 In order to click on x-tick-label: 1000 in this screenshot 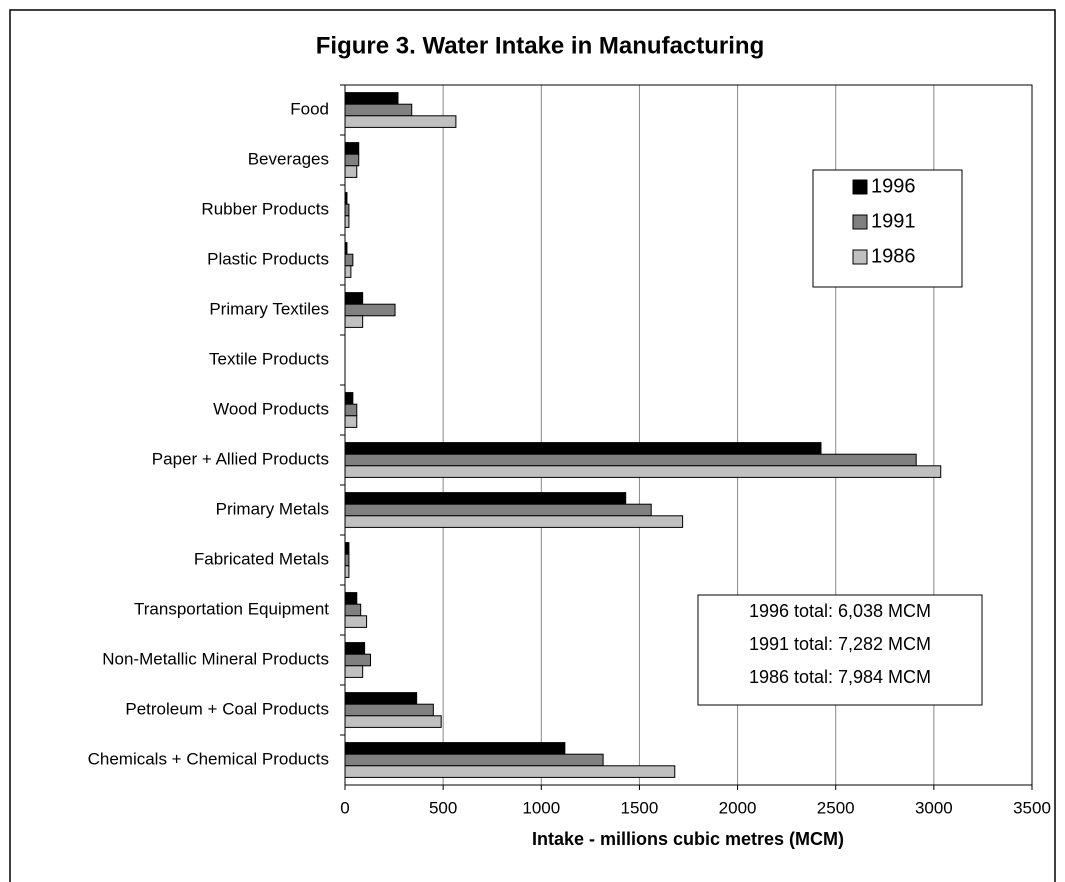, I will do `click(541, 807)`.